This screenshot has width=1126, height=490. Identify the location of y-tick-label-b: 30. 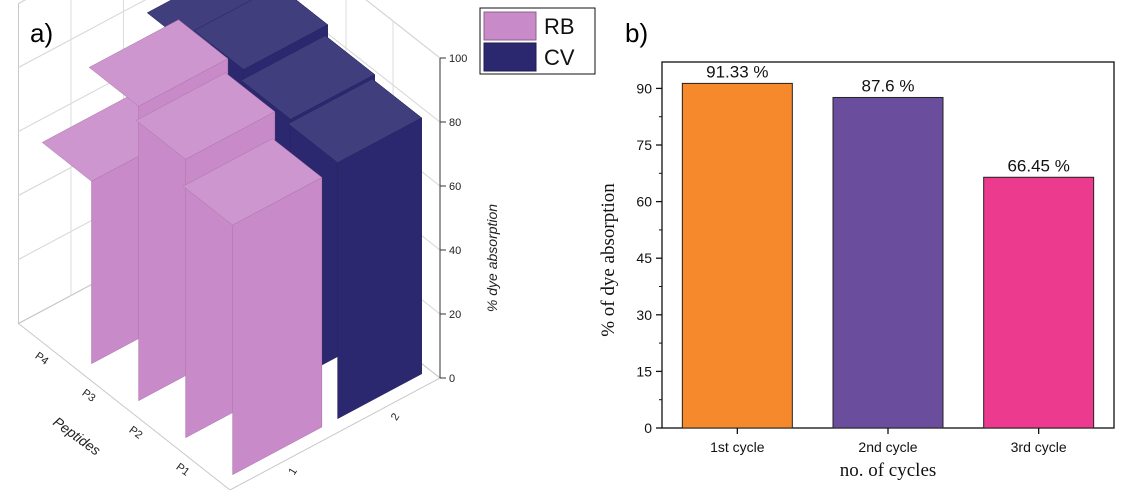
(644, 315).